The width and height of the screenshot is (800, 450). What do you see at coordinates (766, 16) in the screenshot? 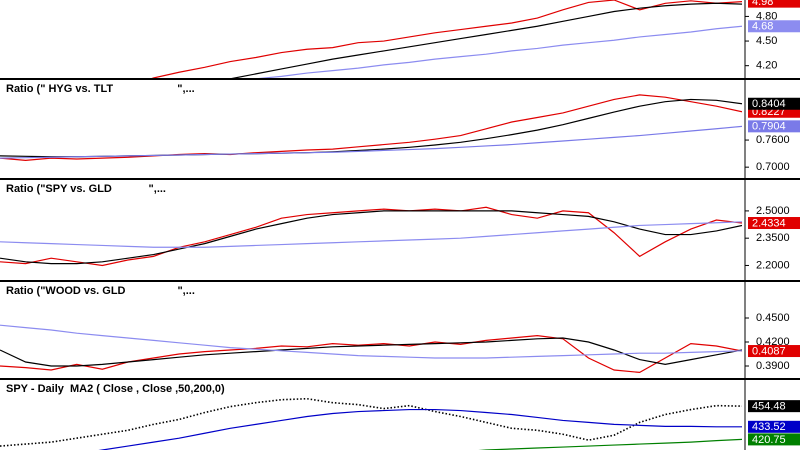
I see `y-tick-label: 4.80` at bounding box center [766, 16].